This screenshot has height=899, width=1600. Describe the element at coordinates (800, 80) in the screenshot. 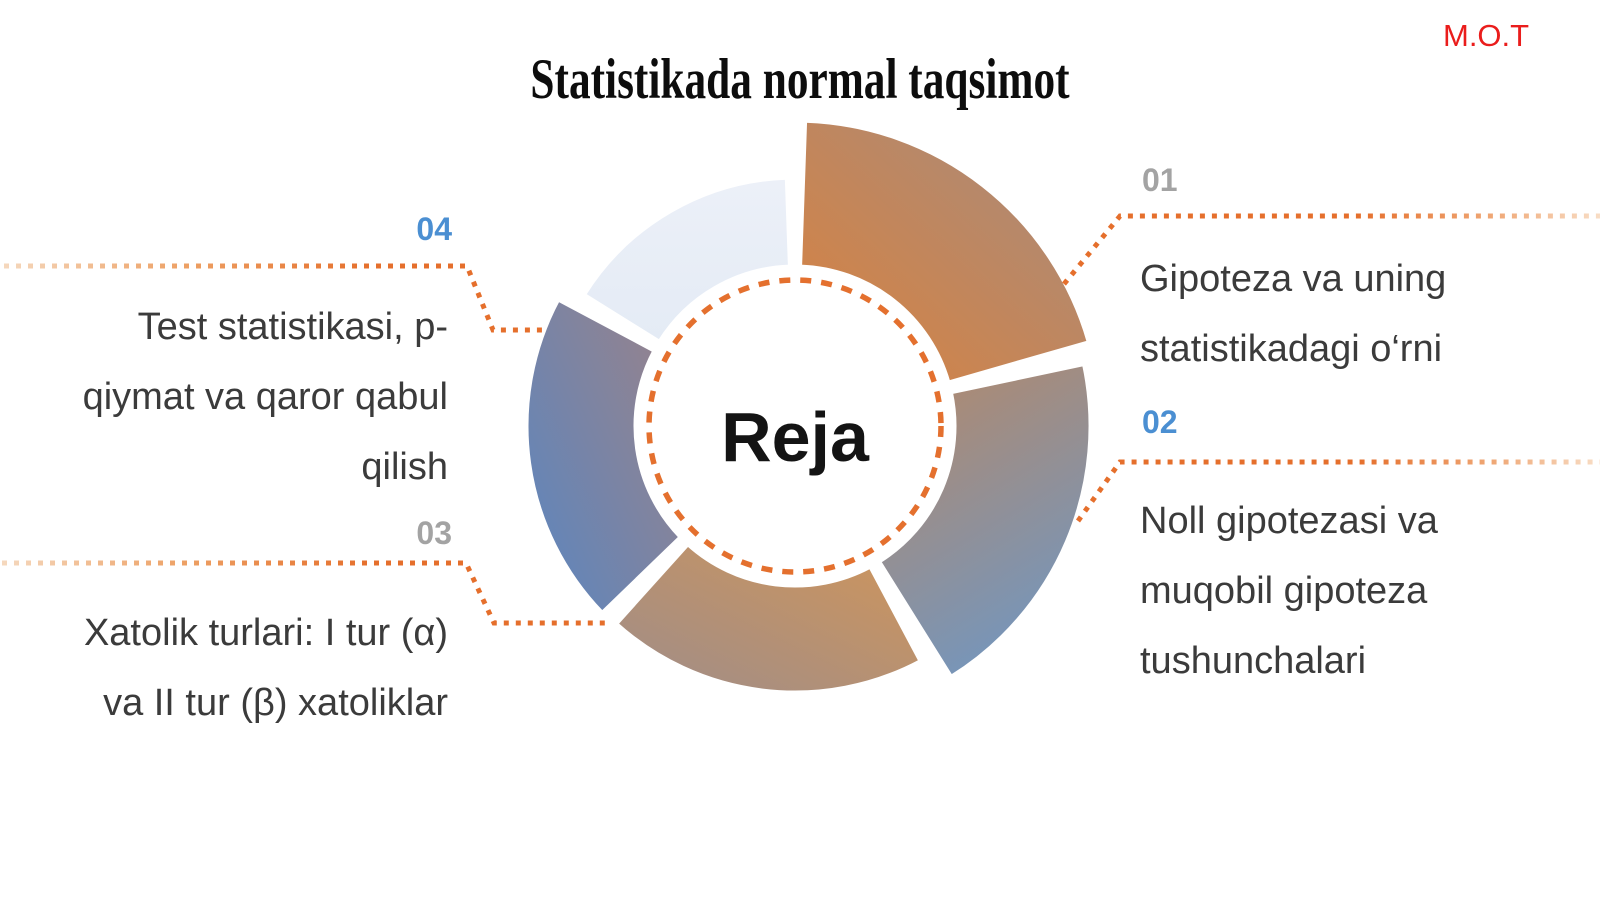

I see `slide-title: Statistikada normal taqsimot` at that location.